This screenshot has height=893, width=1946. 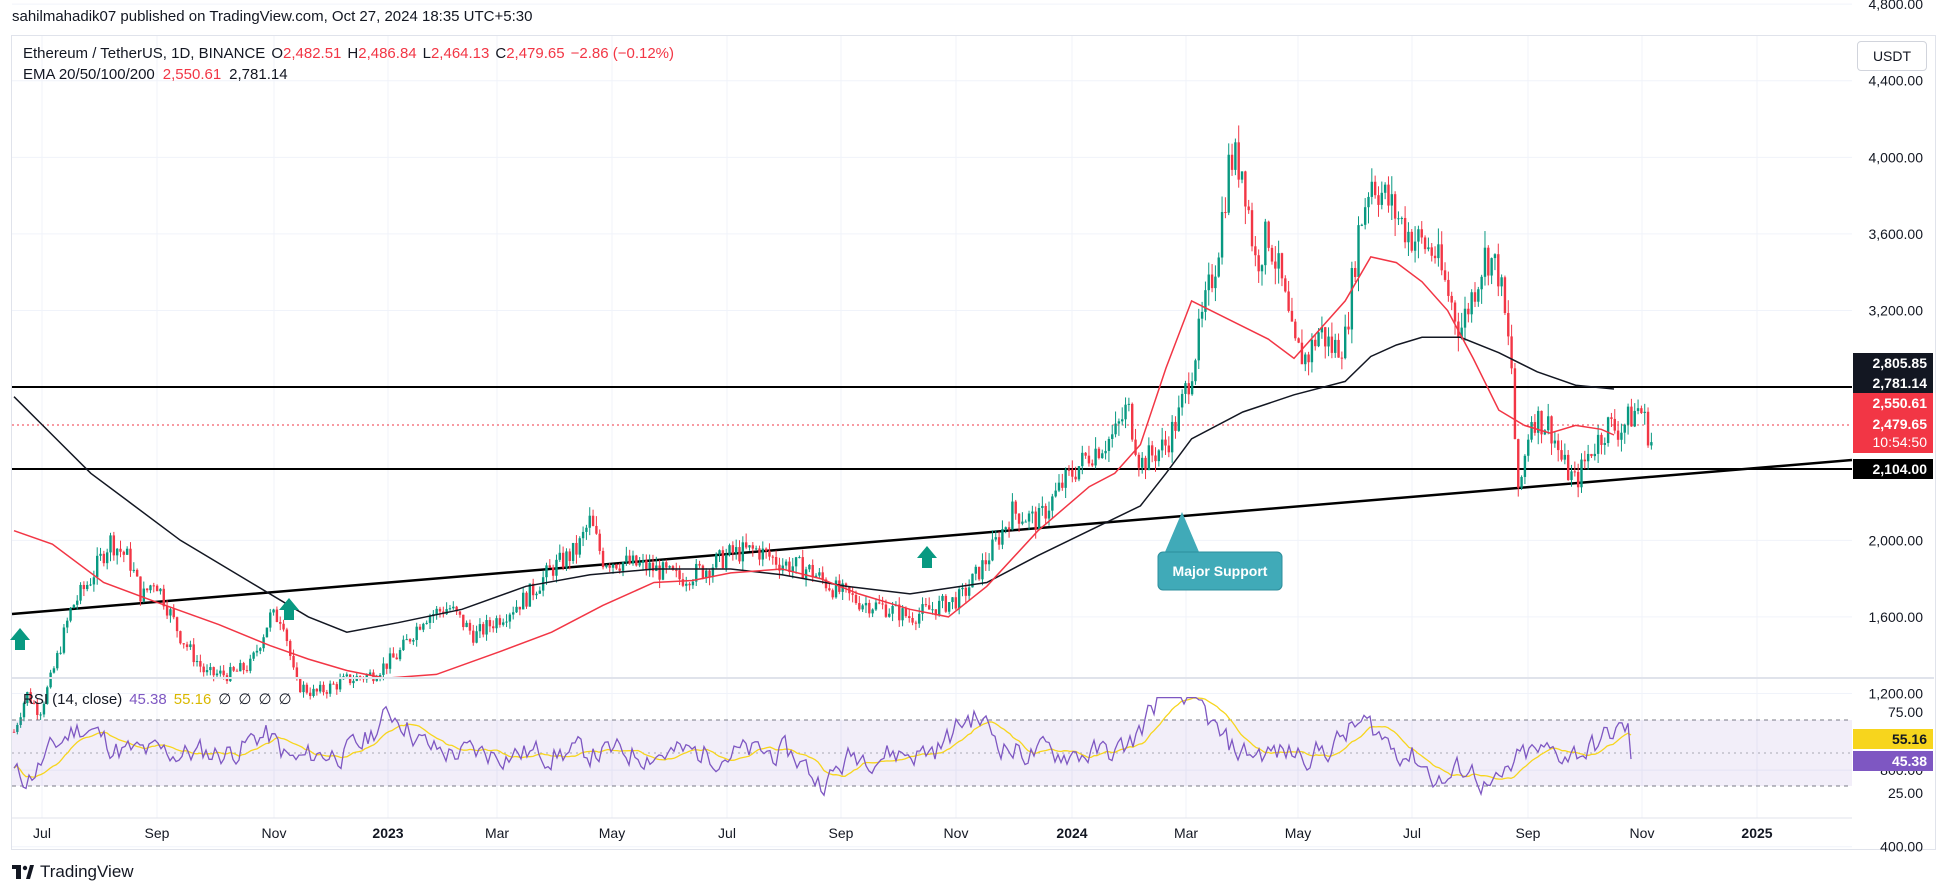 I want to click on ema-legend: EMA 20/50/100/200 2,550.61 2,781.14, so click(x=159, y=74).